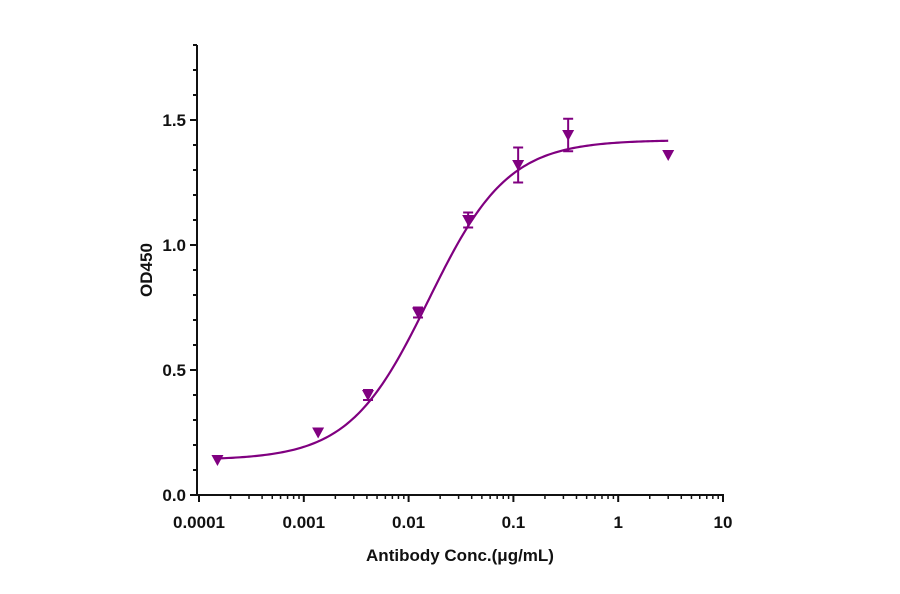 The height and width of the screenshot is (594, 900). Describe the element at coordinates (408, 522) in the screenshot. I see `x-tick-label: 0.01` at that location.